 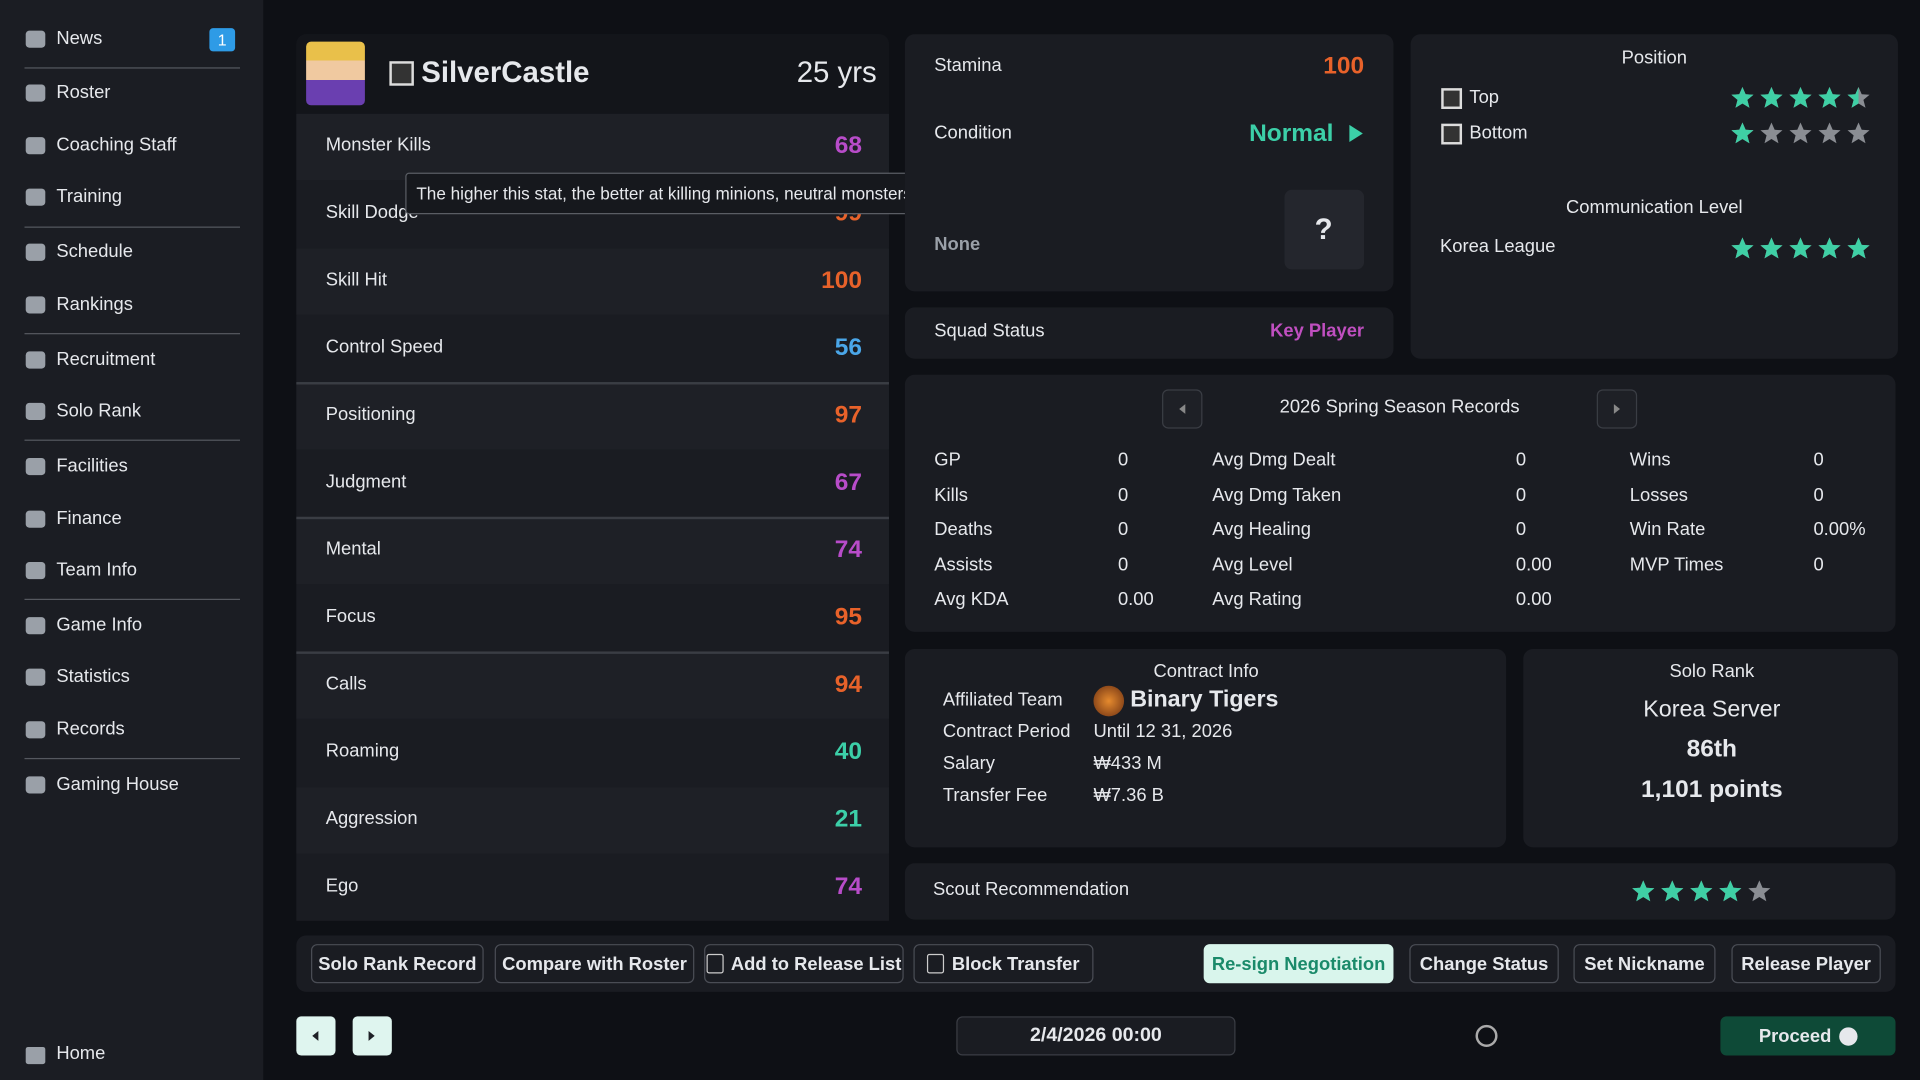 What do you see at coordinates (350, 616) in the screenshot?
I see `stat-label: Focus` at bounding box center [350, 616].